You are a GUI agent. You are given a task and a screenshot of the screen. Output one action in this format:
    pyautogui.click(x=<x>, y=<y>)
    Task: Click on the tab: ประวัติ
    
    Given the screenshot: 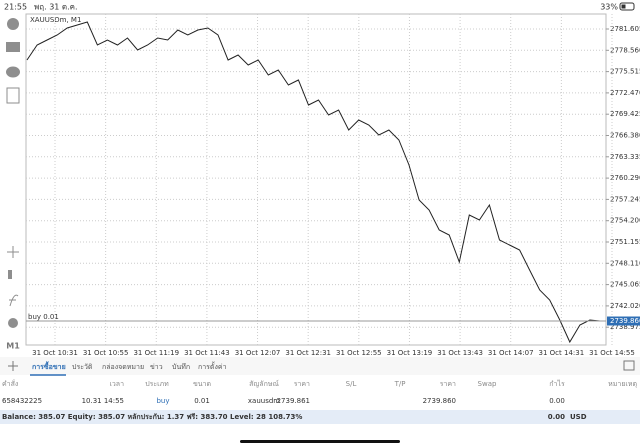 What is the action you would take?
    pyautogui.click(x=82, y=367)
    